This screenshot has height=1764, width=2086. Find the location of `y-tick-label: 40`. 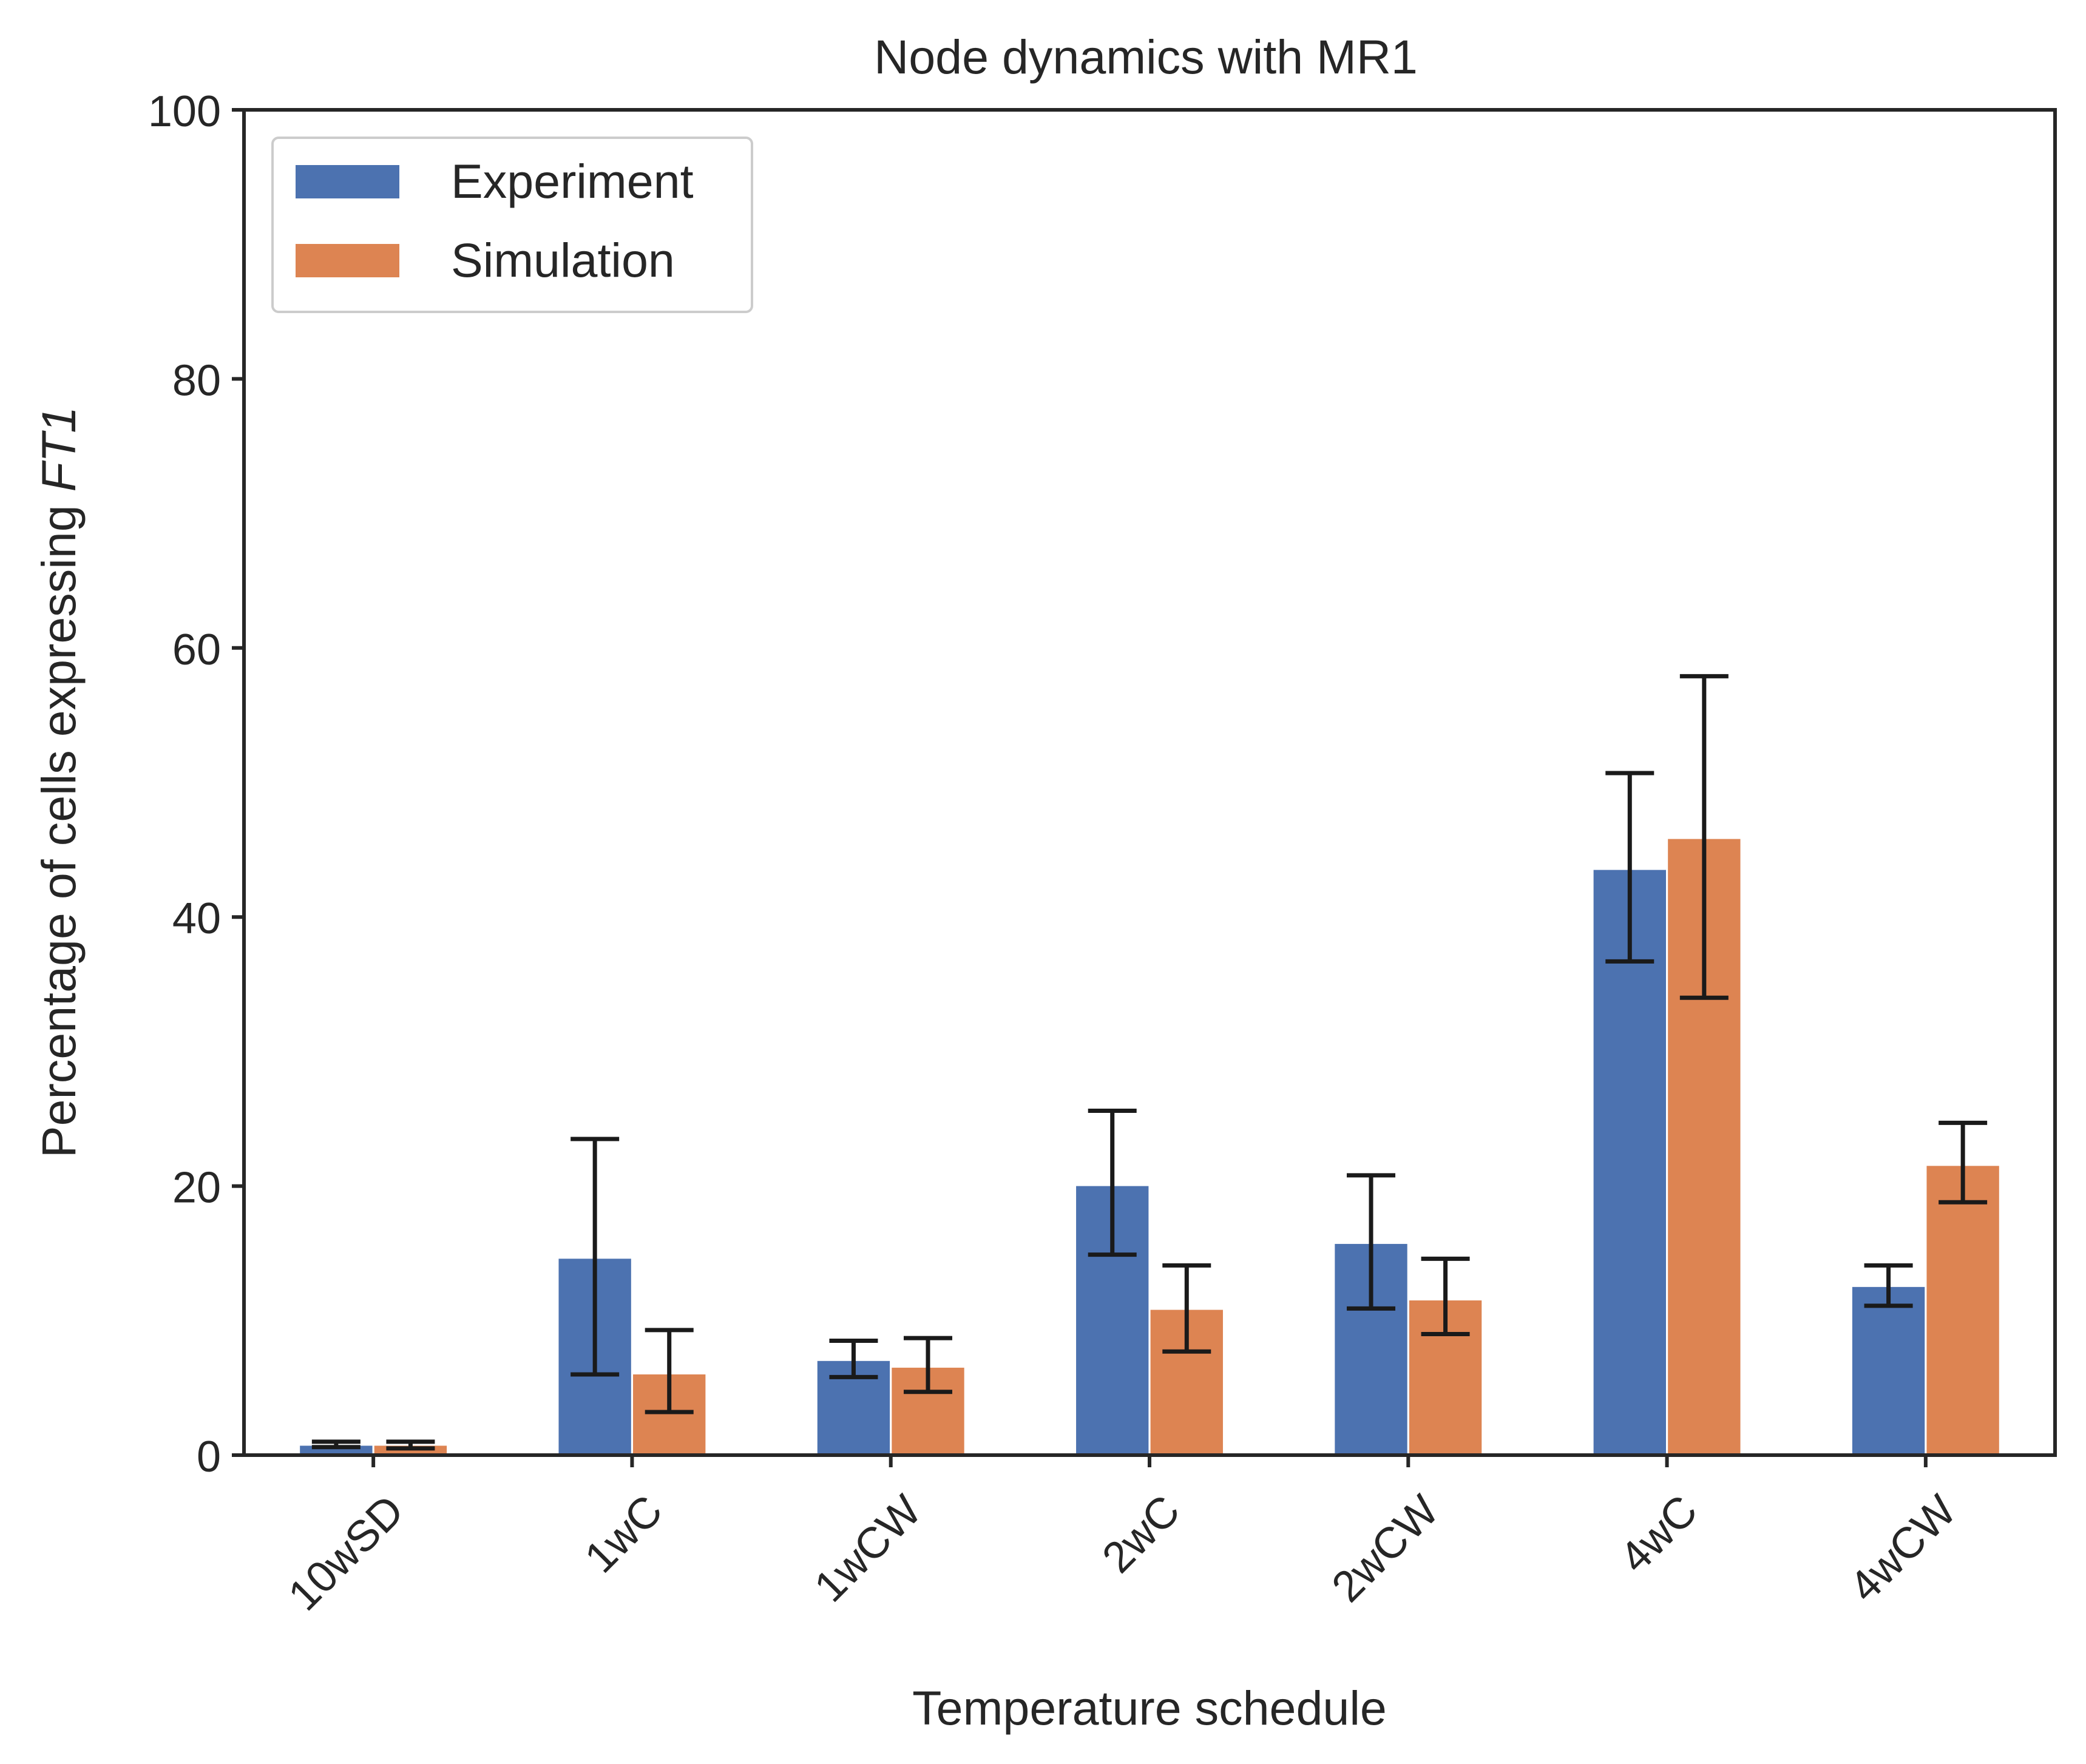

y-tick-label: 40 is located at coordinates (196, 918).